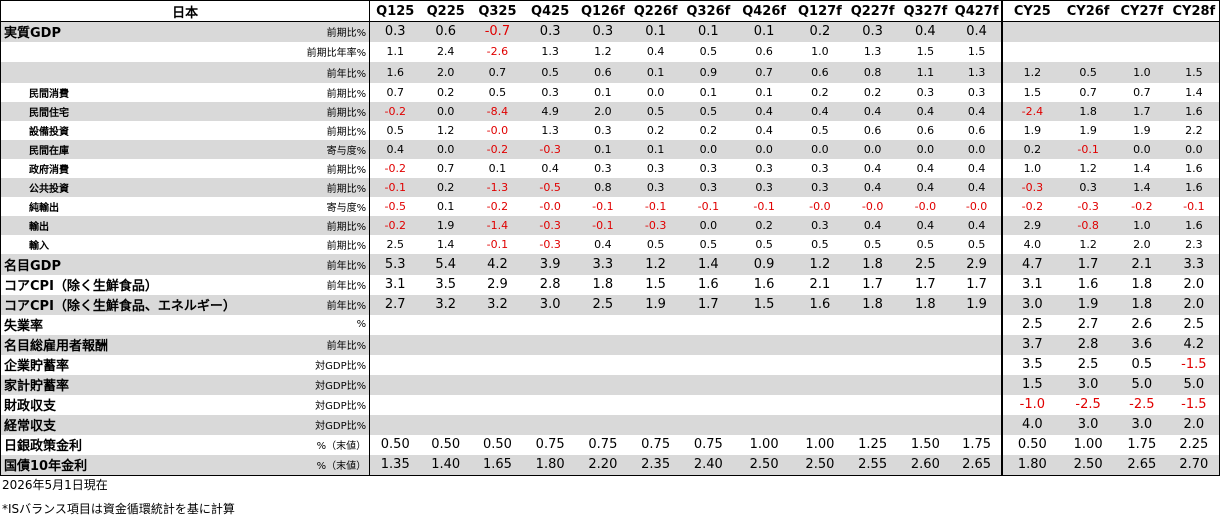 This screenshot has height=524, width=1222. I want to click on quarter-value: 0.6, so click(925, 130).